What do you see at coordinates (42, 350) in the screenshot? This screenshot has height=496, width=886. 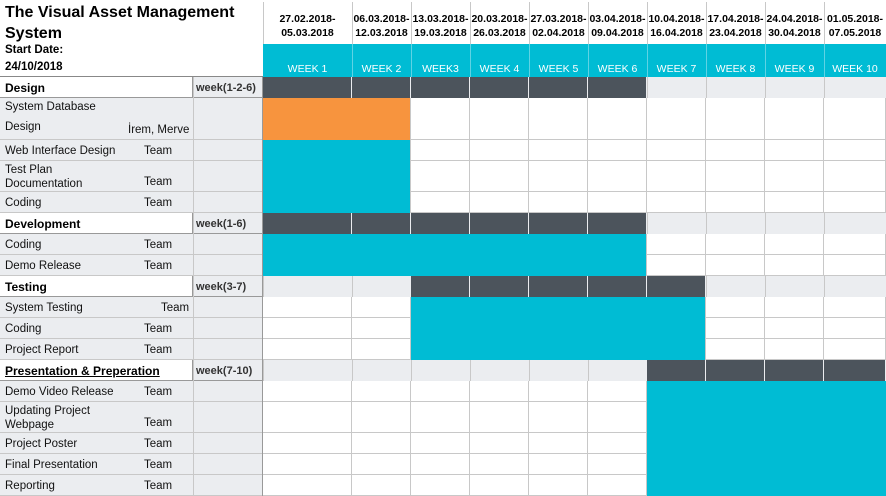 I see `task-name: Project Report` at bounding box center [42, 350].